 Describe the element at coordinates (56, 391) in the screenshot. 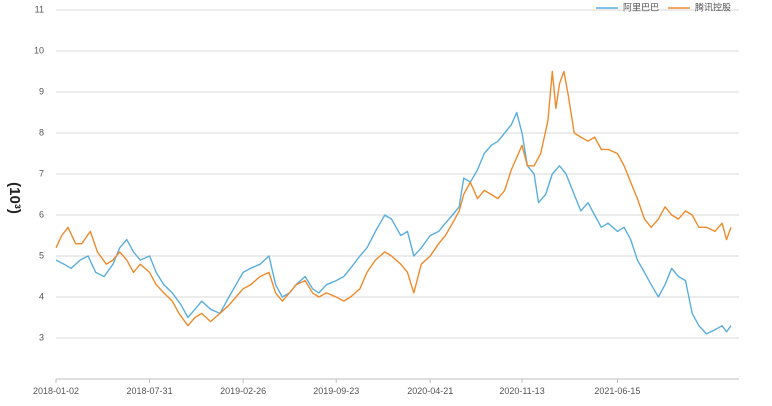

I see `x-tick-label: 2018-01-02` at that location.